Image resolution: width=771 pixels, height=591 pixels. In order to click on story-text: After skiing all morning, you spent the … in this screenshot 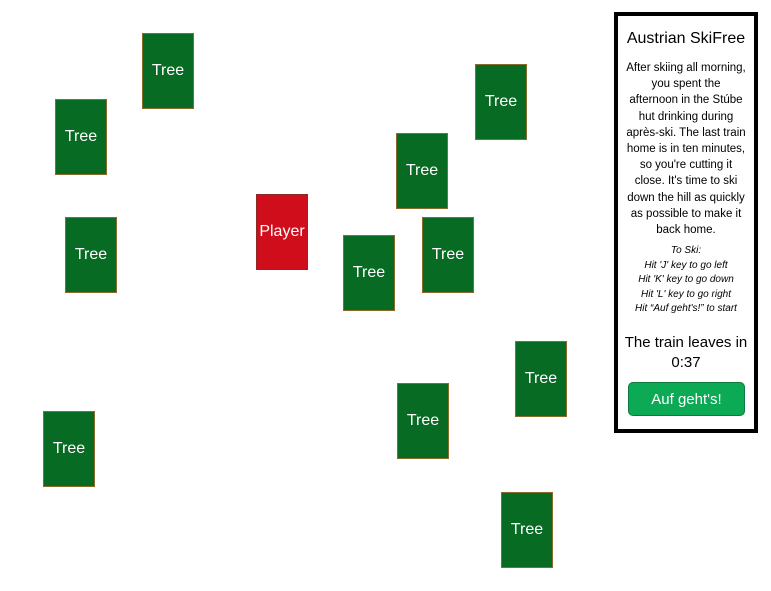, I will do `click(686, 149)`.